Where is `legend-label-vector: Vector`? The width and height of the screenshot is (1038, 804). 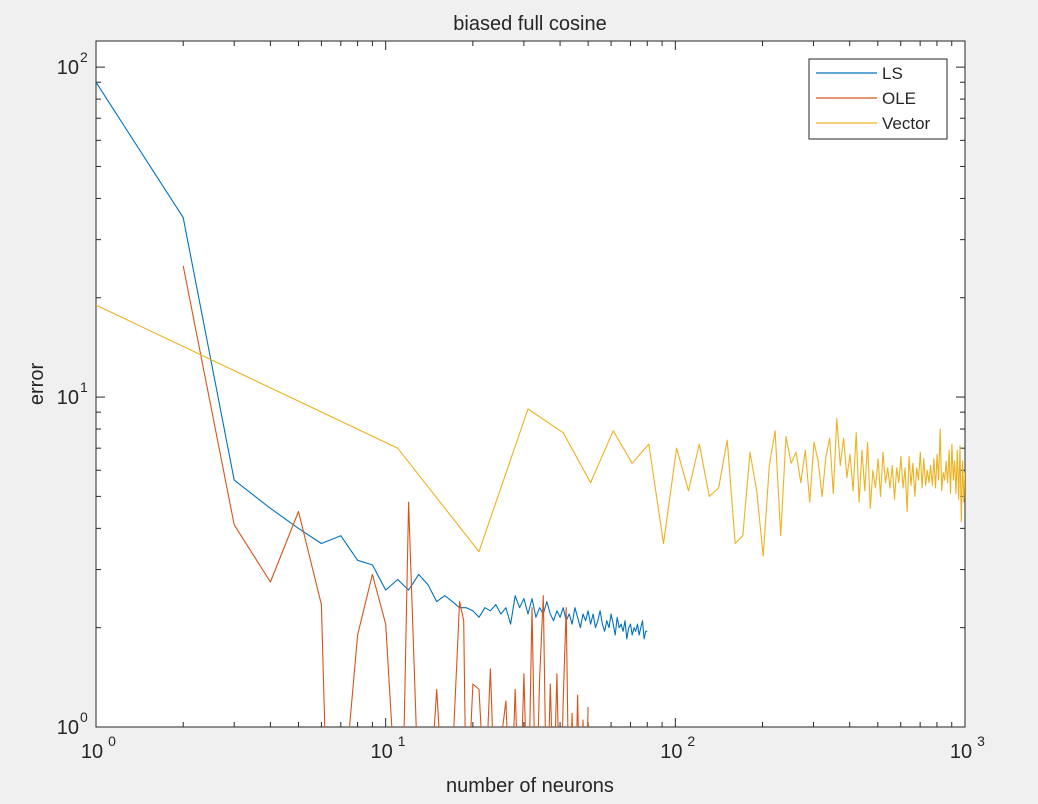 legend-label-vector: Vector is located at coordinates (906, 123).